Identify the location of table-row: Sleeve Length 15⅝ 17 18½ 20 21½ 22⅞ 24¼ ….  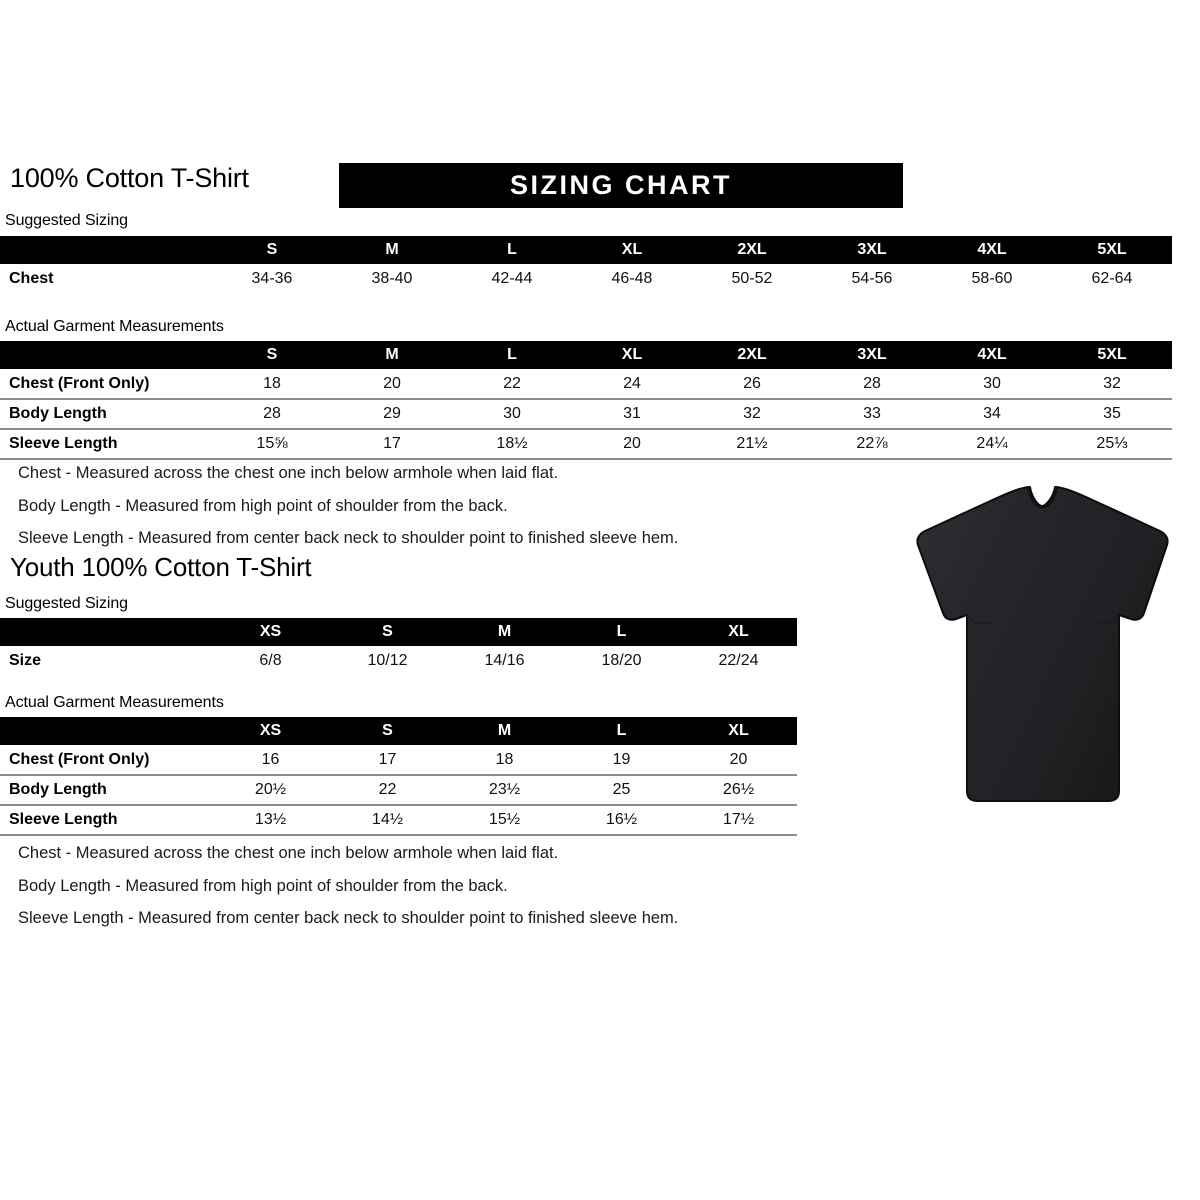
(586, 444).